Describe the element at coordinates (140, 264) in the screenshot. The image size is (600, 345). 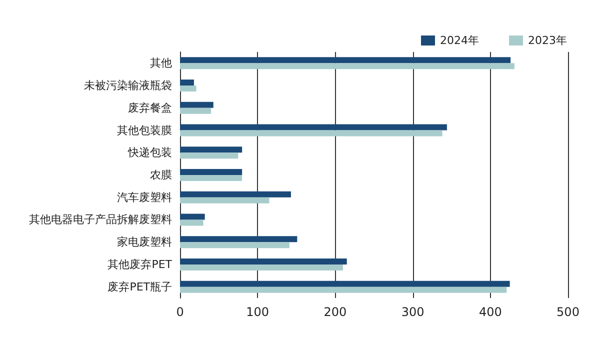
I see `y-tick-label: 其他废弃PET` at that location.